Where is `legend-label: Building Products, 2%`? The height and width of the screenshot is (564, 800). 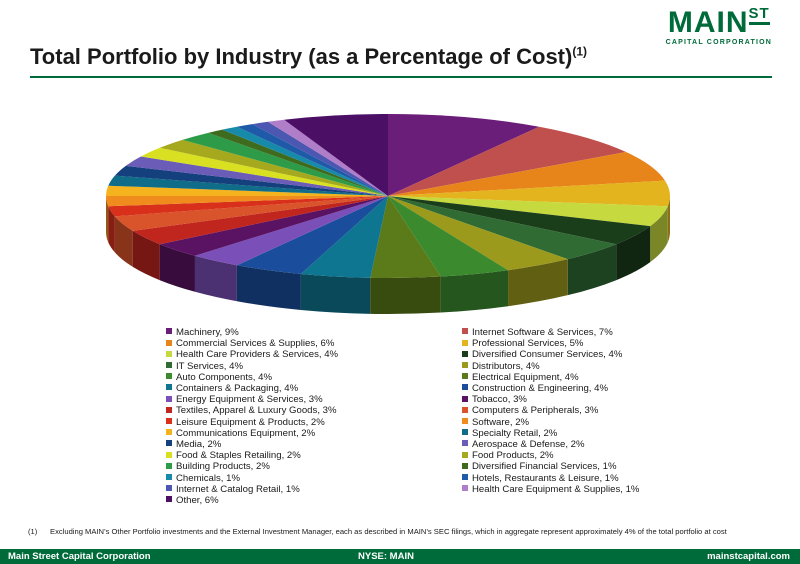 legend-label: Building Products, 2% is located at coordinates (223, 467).